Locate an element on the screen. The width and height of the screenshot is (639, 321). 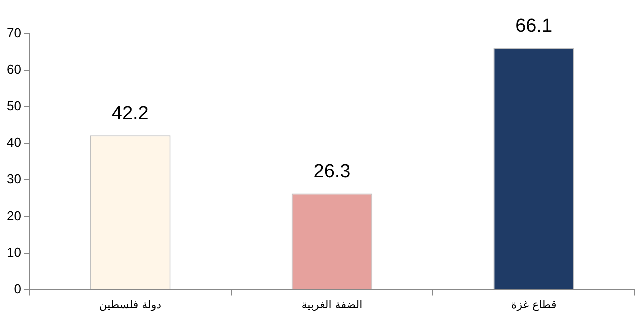
x-tick-label: قطاع غزة is located at coordinates (534, 305).